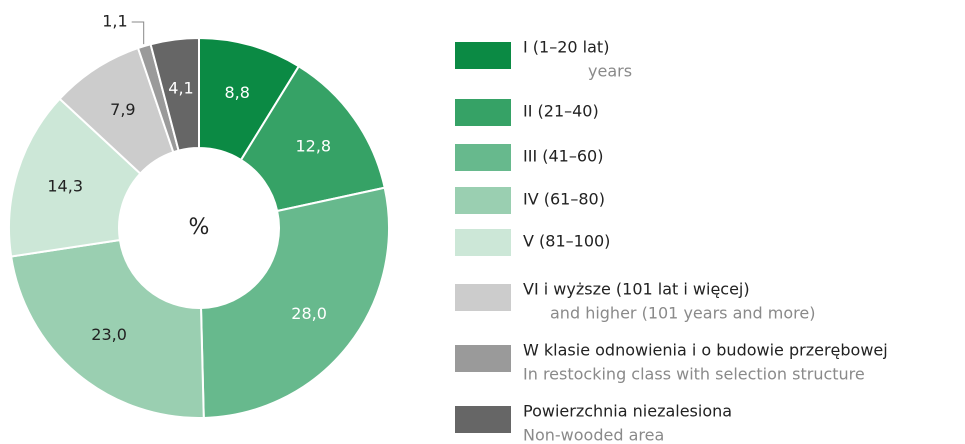  What do you see at coordinates (610, 71) in the screenshot?
I see `legend-sublabel: years` at bounding box center [610, 71].